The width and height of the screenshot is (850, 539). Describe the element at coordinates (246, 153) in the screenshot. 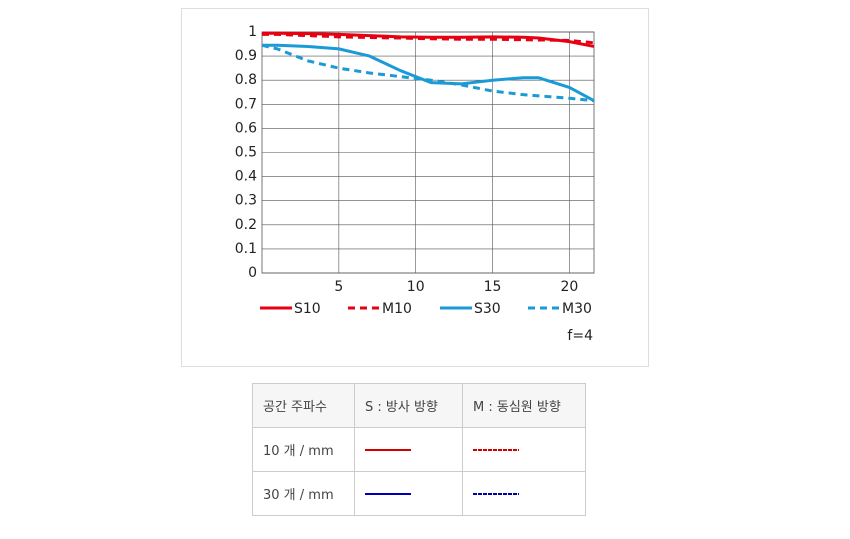

I see `y-tick-label: 0.5` at that location.